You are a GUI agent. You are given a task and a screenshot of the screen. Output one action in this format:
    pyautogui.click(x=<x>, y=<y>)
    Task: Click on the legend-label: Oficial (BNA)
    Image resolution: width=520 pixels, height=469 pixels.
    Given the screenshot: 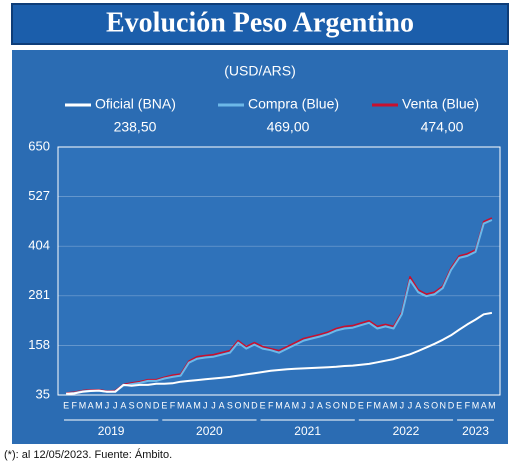 What is the action you would take?
    pyautogui.click(x=135, y=104)
    